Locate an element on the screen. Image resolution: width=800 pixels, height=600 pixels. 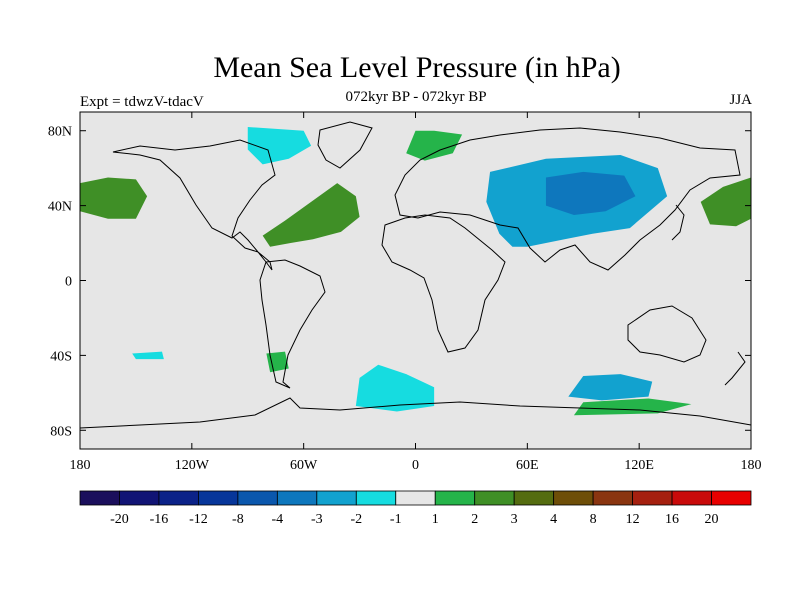
colorbar-label: -12 is located at coordinates (198, 519).